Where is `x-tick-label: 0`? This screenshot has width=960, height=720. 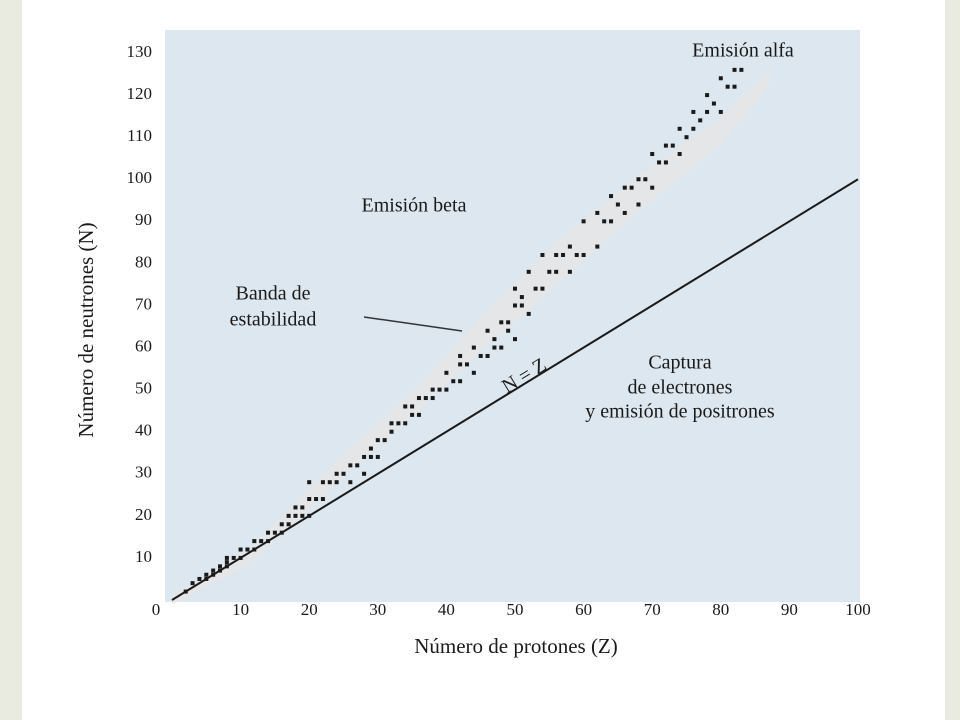 x-tick-label: 0 is located at coordinates (156, 609).